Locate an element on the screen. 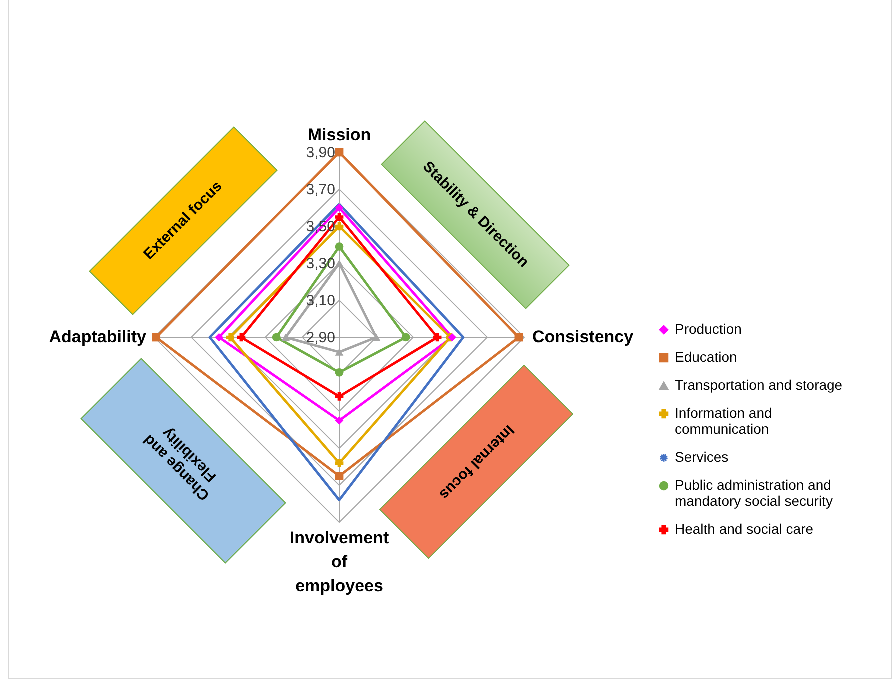  y-tick-label: 3,70 is located at coordinates (321, 190).